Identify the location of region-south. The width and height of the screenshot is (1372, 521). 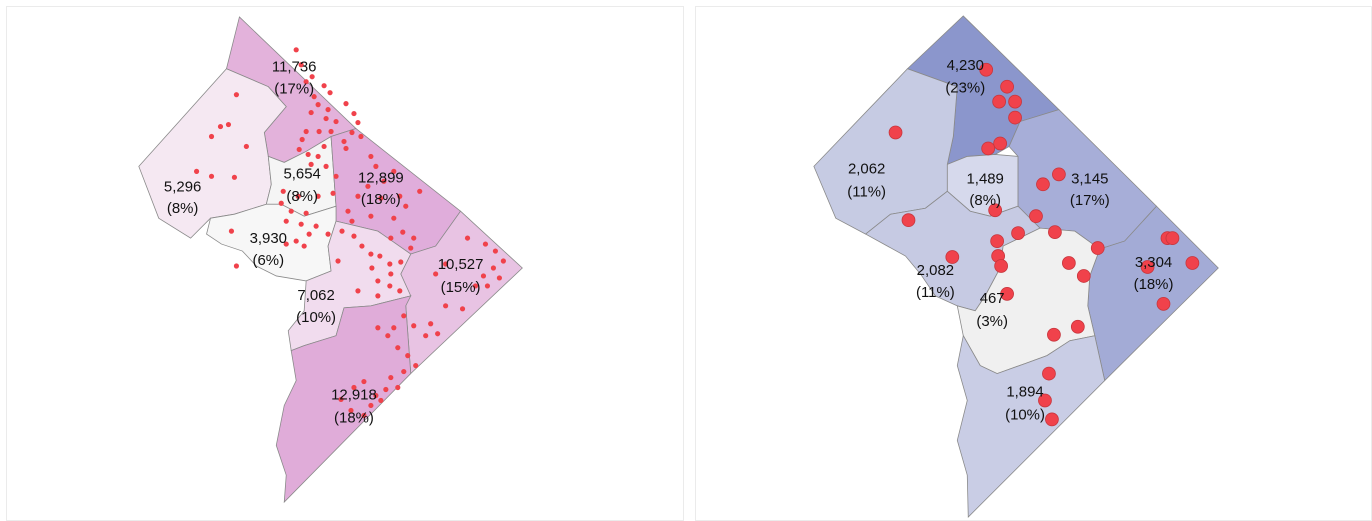
(1031, 426).